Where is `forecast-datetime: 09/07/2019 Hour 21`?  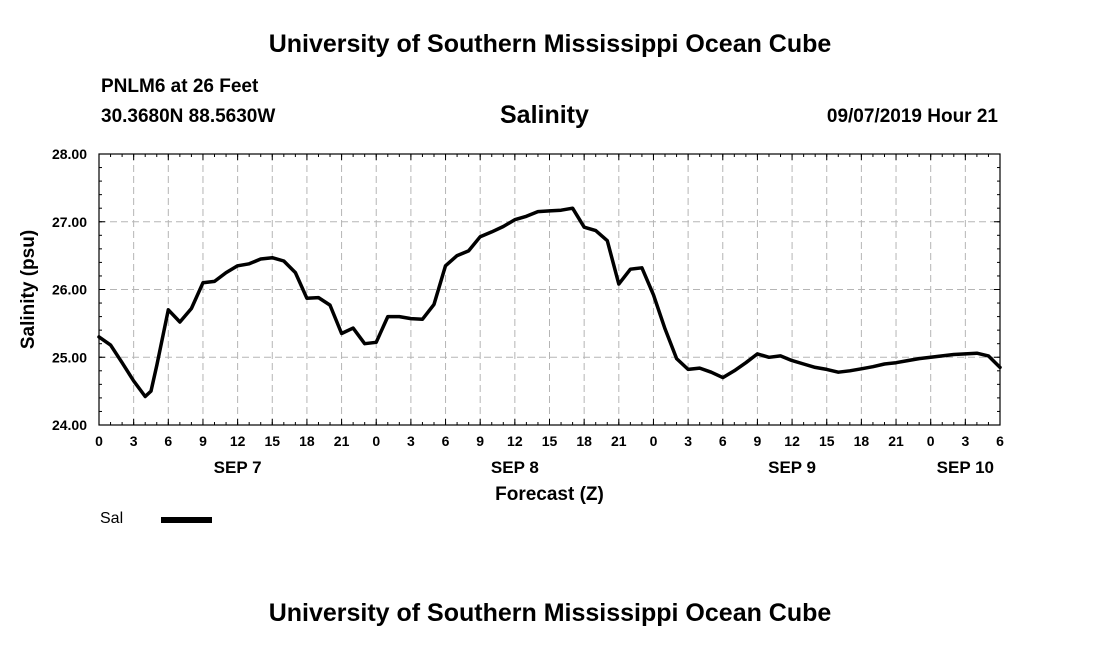
forecast-datetime: 09/07/2019 Hour 21 is located at coordinates (912, 116).